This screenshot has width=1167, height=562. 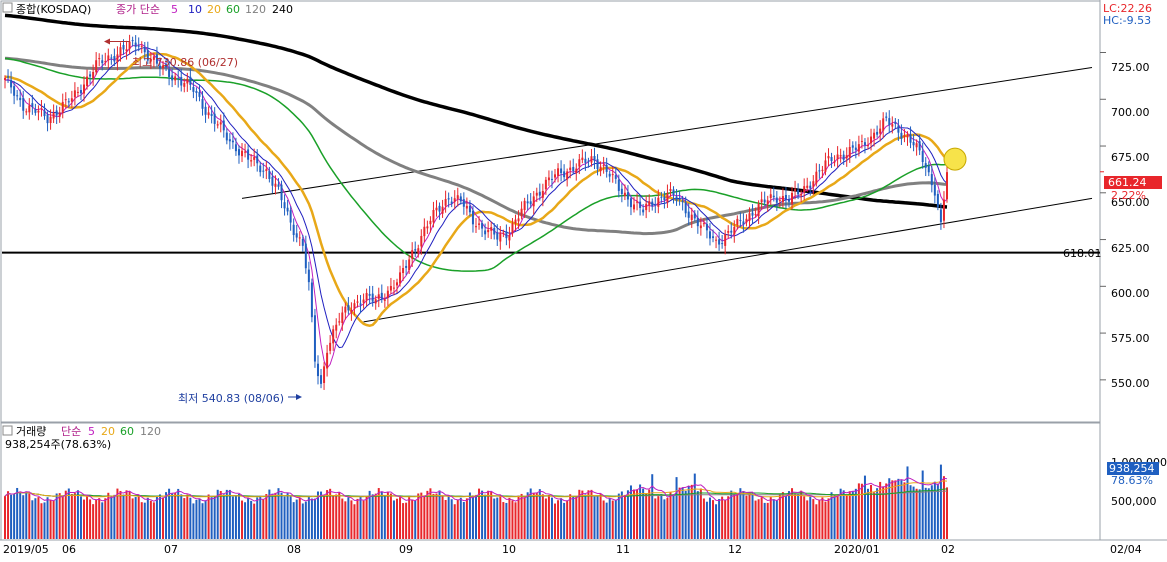 I want to click on high-annotation: 최고 730.86 (06/27), so click(x=185, y=62).